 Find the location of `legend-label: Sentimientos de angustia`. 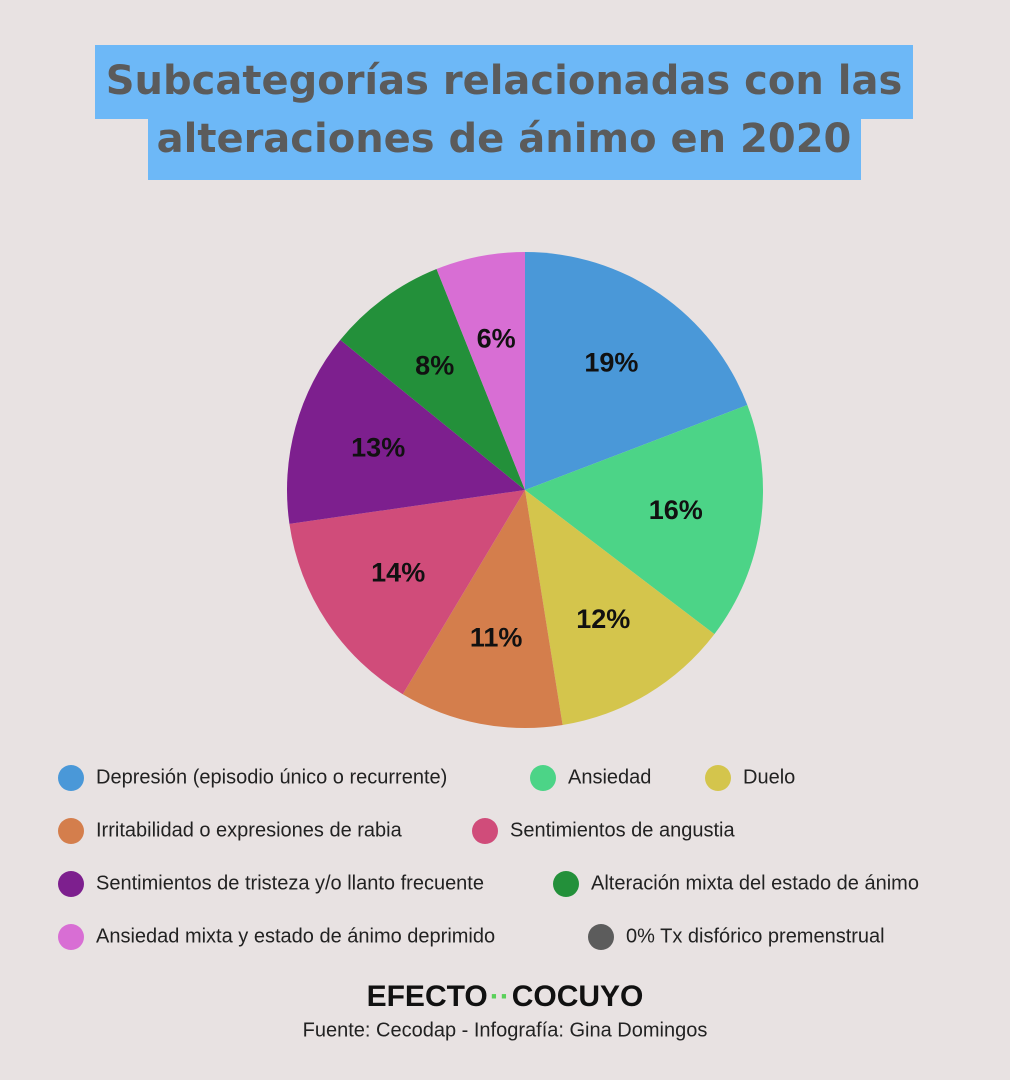

legend-label: Sentimientos de angustia is located at coordinates (622, 830).